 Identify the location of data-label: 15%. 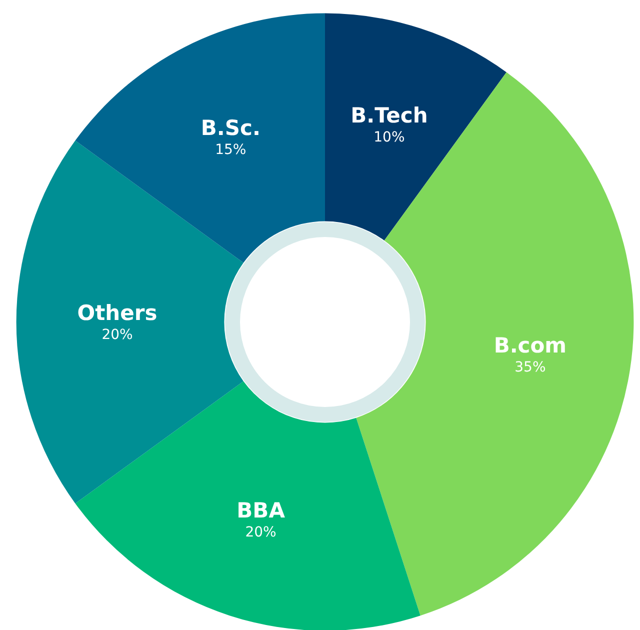
(230, 150).